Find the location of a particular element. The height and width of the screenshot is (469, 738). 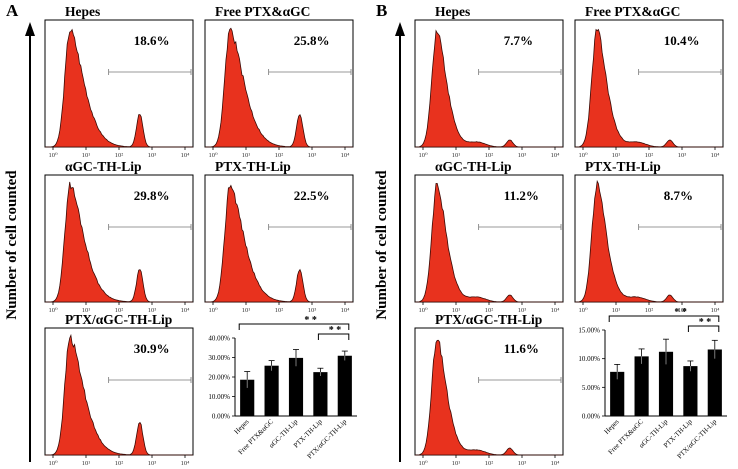

bar-y-tick-label: 30.00% is located at coordinates (219, 358).